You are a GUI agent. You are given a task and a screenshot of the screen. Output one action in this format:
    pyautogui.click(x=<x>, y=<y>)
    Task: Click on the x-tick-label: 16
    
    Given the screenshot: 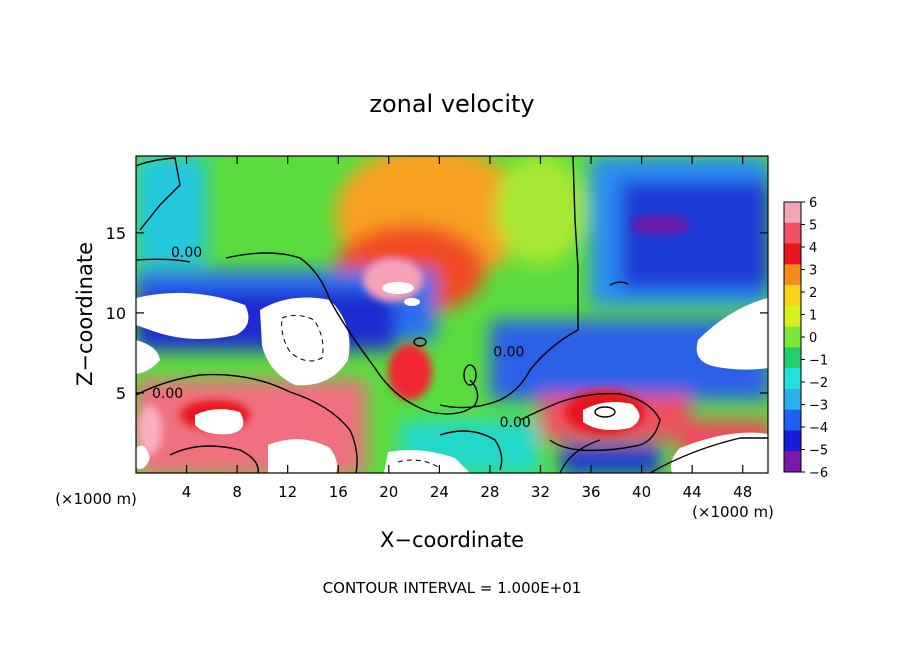 What is the action you would take?
    pyautogui.click(x=338, y=492)
    